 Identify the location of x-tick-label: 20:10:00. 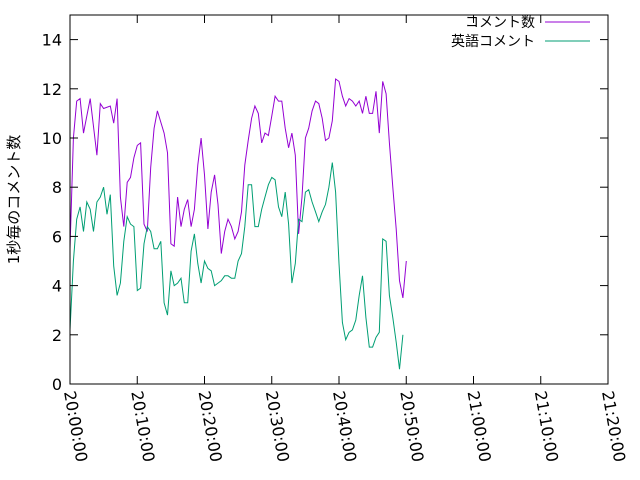
(142, 426).